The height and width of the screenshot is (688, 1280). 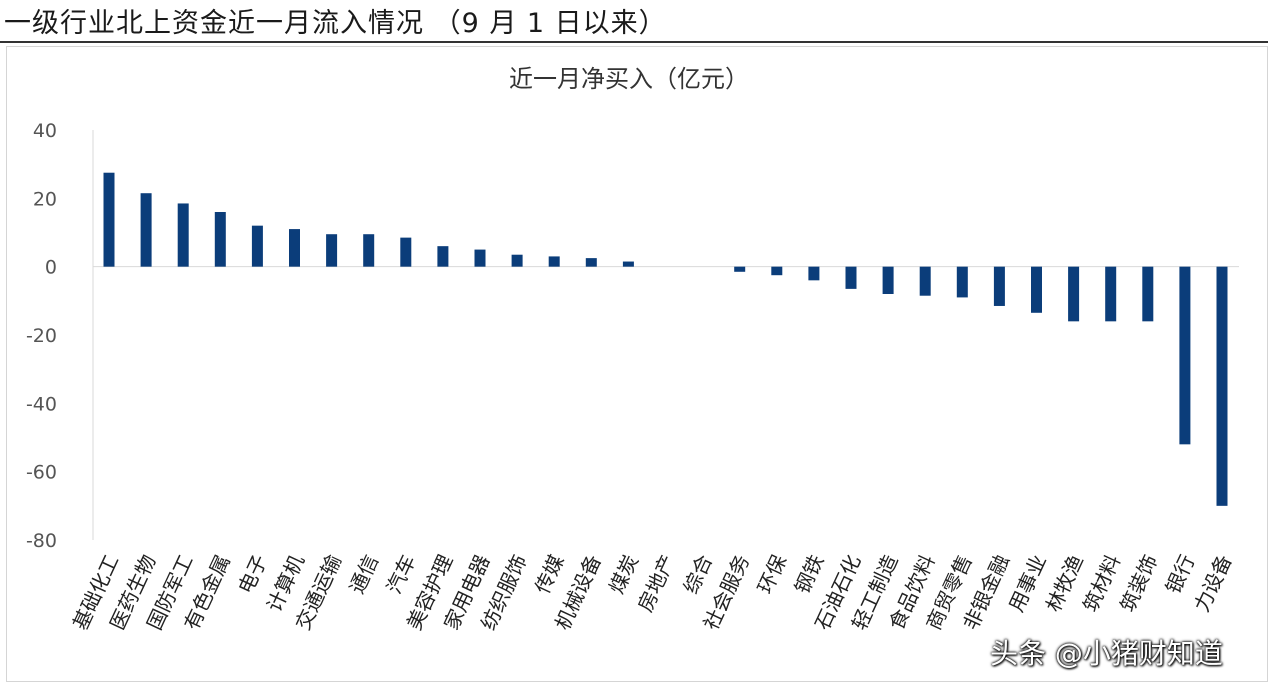 What do you see at coordinates (549, 574) in the screenshot?
I see `x-tick-label: 传媒` at bounding box center [549, 574].